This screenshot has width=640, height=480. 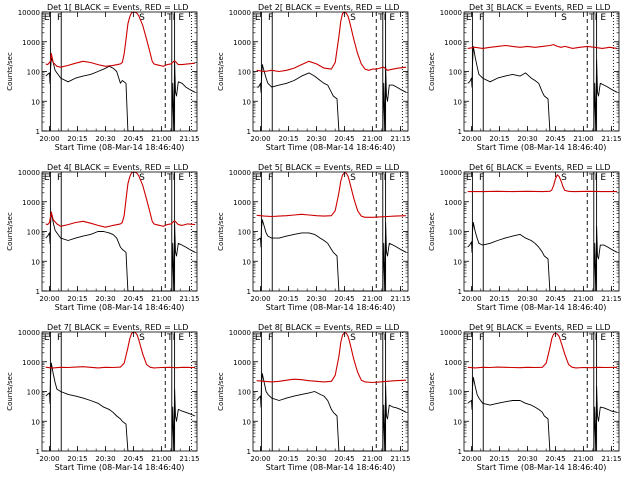 What do you see at coordinates (328, 7) in the screenshot?
I see `panel-title: Det 2[ BLACK = Events, RED = LLD` at bounding box center [328, 7].